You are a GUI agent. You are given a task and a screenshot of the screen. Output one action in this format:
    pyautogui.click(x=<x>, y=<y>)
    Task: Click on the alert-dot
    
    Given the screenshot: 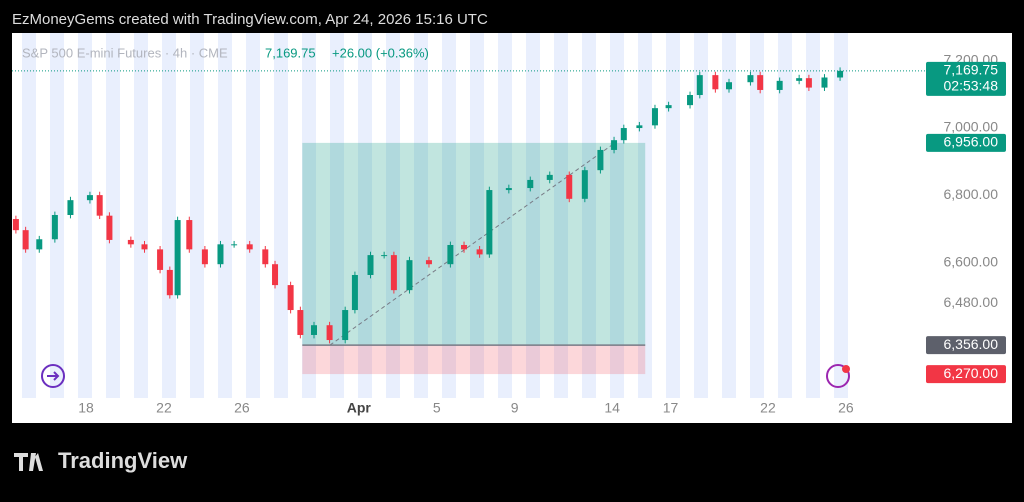 What is the action you would take?
    pyautogui.click(x=846, y=369)
    